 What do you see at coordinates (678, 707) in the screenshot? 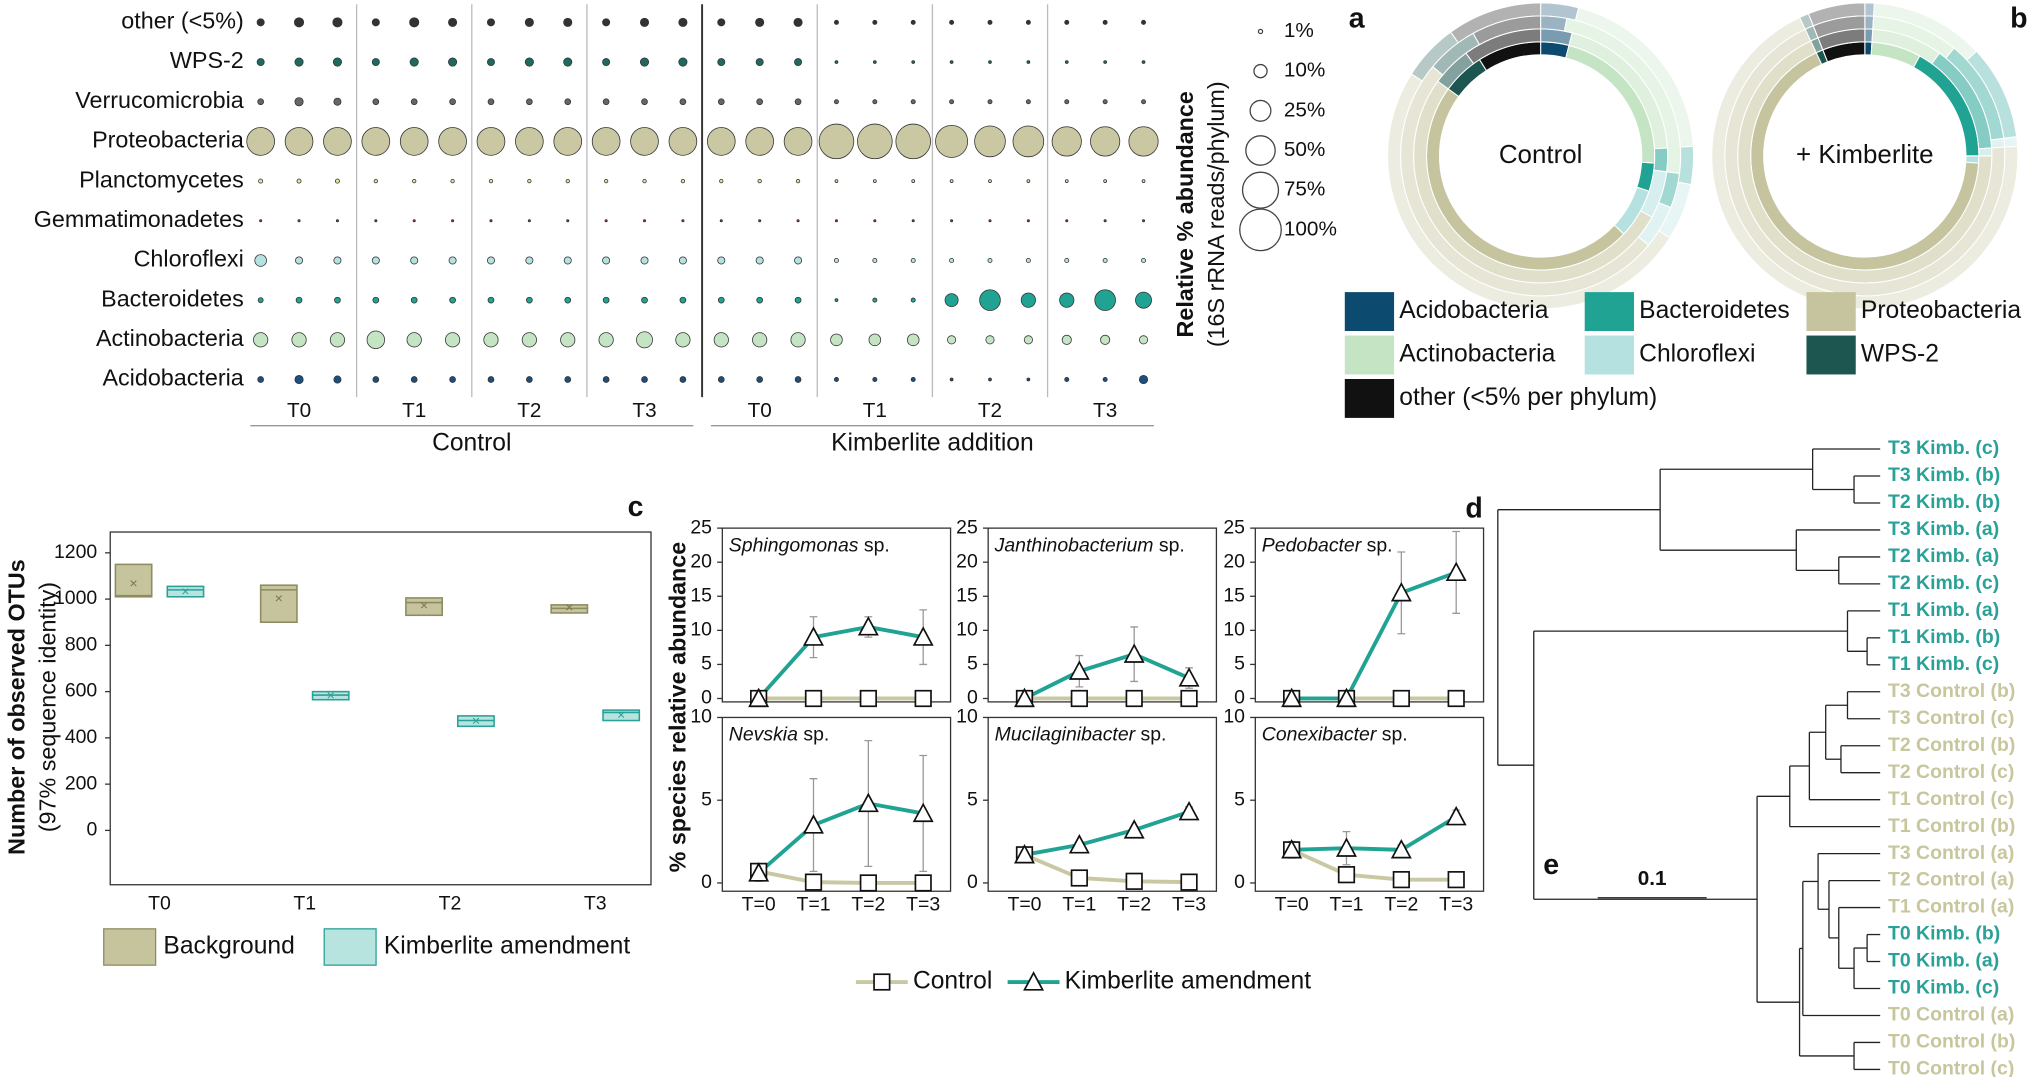
I see `y-axis-title: % species relative abundance` at bounding box center [678, 707].